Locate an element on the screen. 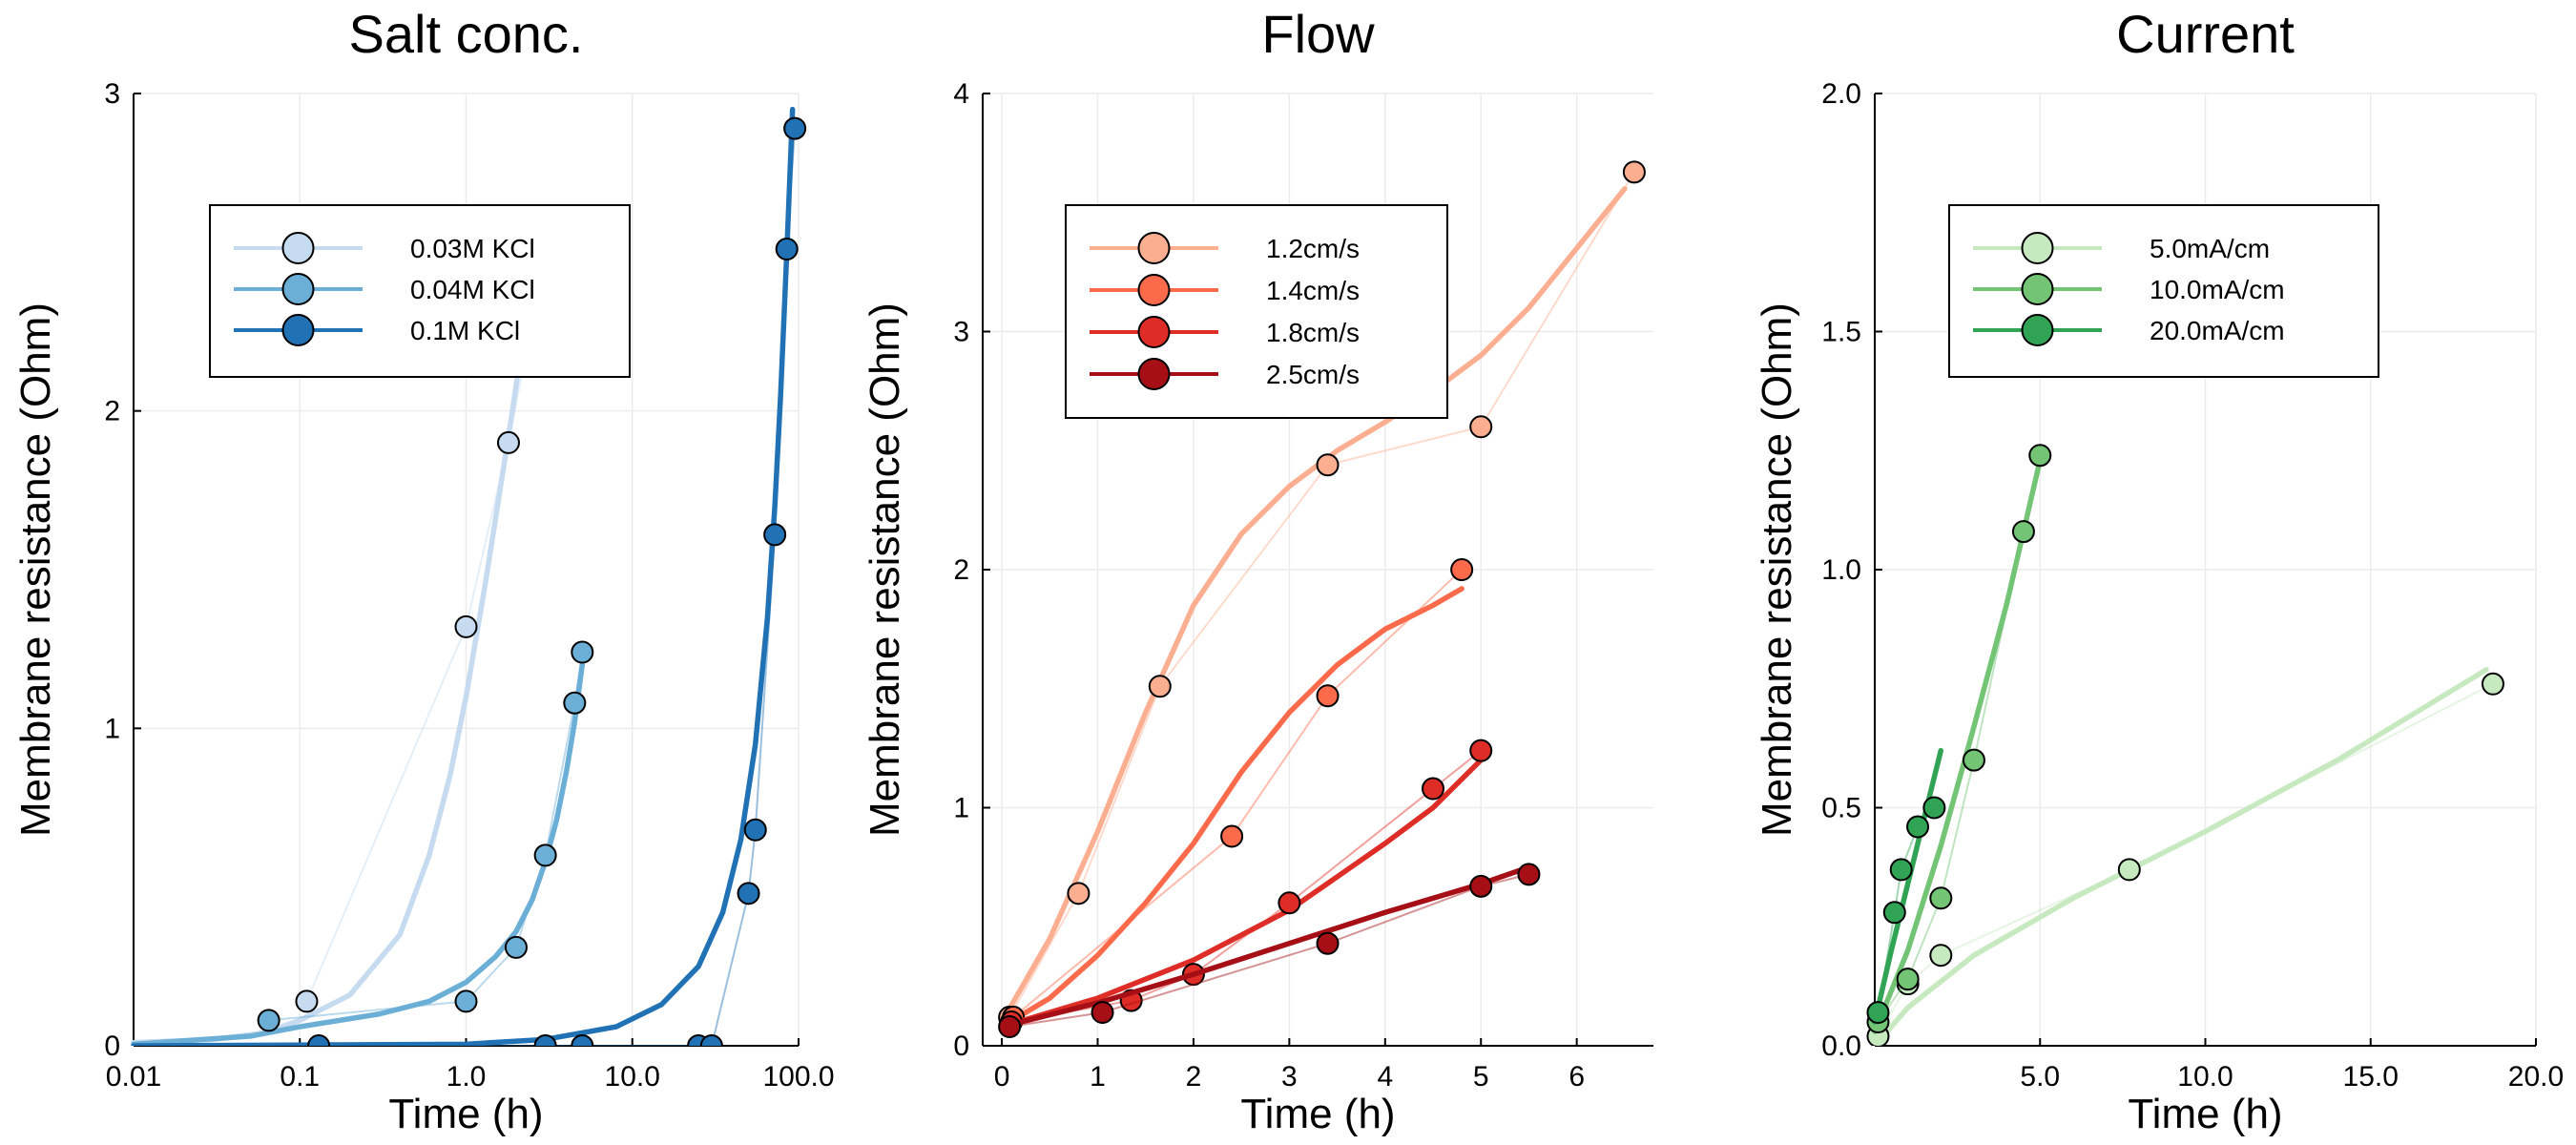 This screenshot has width=2576, height=1145. legend-label: 1.2cm/s is located at coordinates (1313, 248).